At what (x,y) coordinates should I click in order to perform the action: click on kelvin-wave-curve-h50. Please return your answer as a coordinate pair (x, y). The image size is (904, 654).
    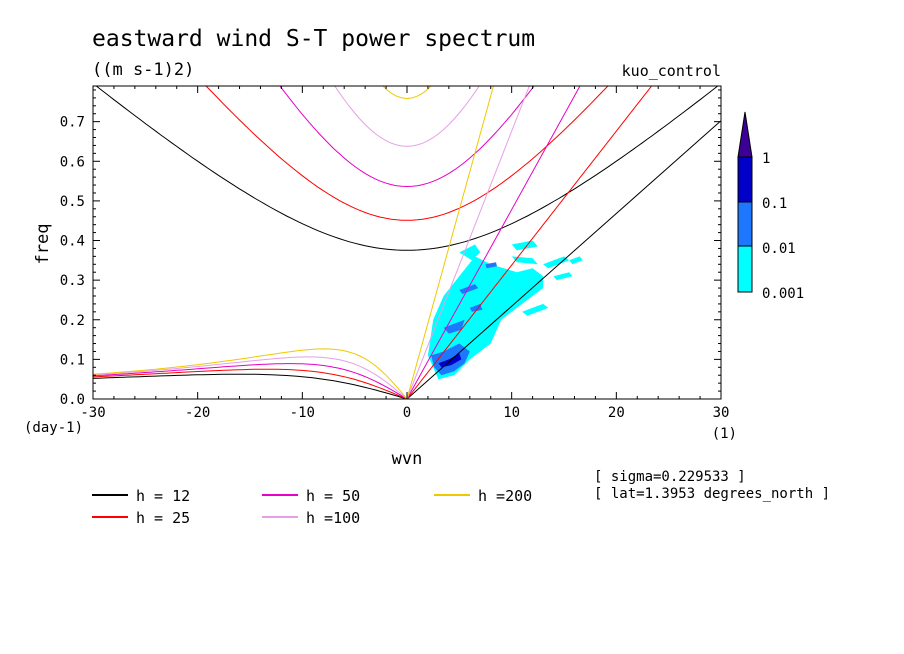
    Looking at the image, I should click on (493, 242).